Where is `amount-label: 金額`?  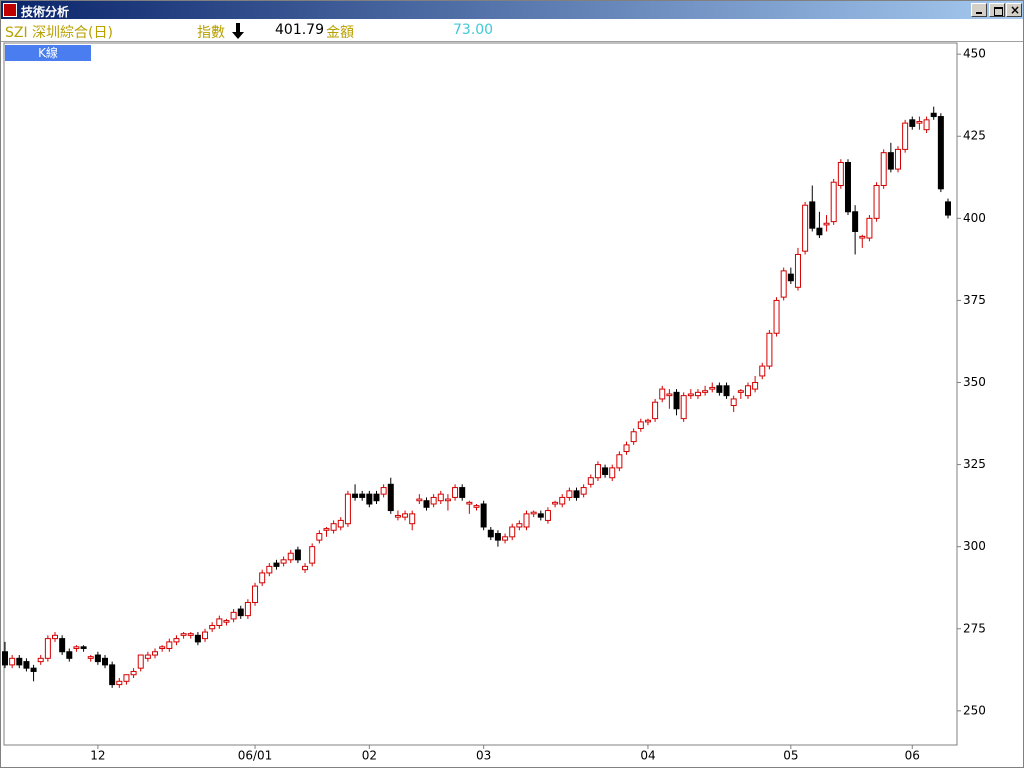
amount-label: 金額 is located at coordinates (340, 33).